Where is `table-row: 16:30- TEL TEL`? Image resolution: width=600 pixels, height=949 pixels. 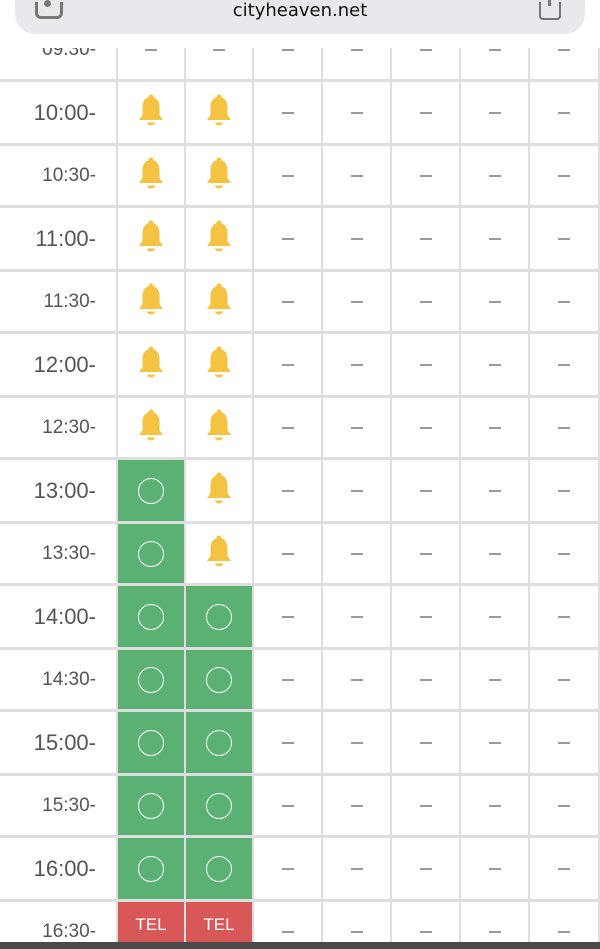 table-row: 16:30- TEL TEL is located at coordinates (300, 922).